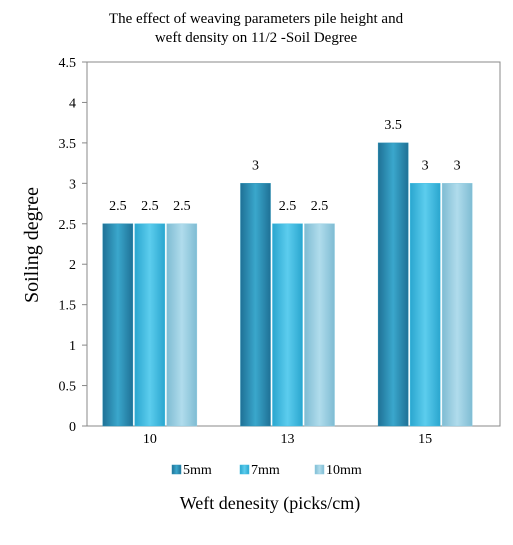  What do you see at coordinates (32, 245) in the screenshot?
I see `y-axis-label: Soiling degree` at bounding box center [32, 245].